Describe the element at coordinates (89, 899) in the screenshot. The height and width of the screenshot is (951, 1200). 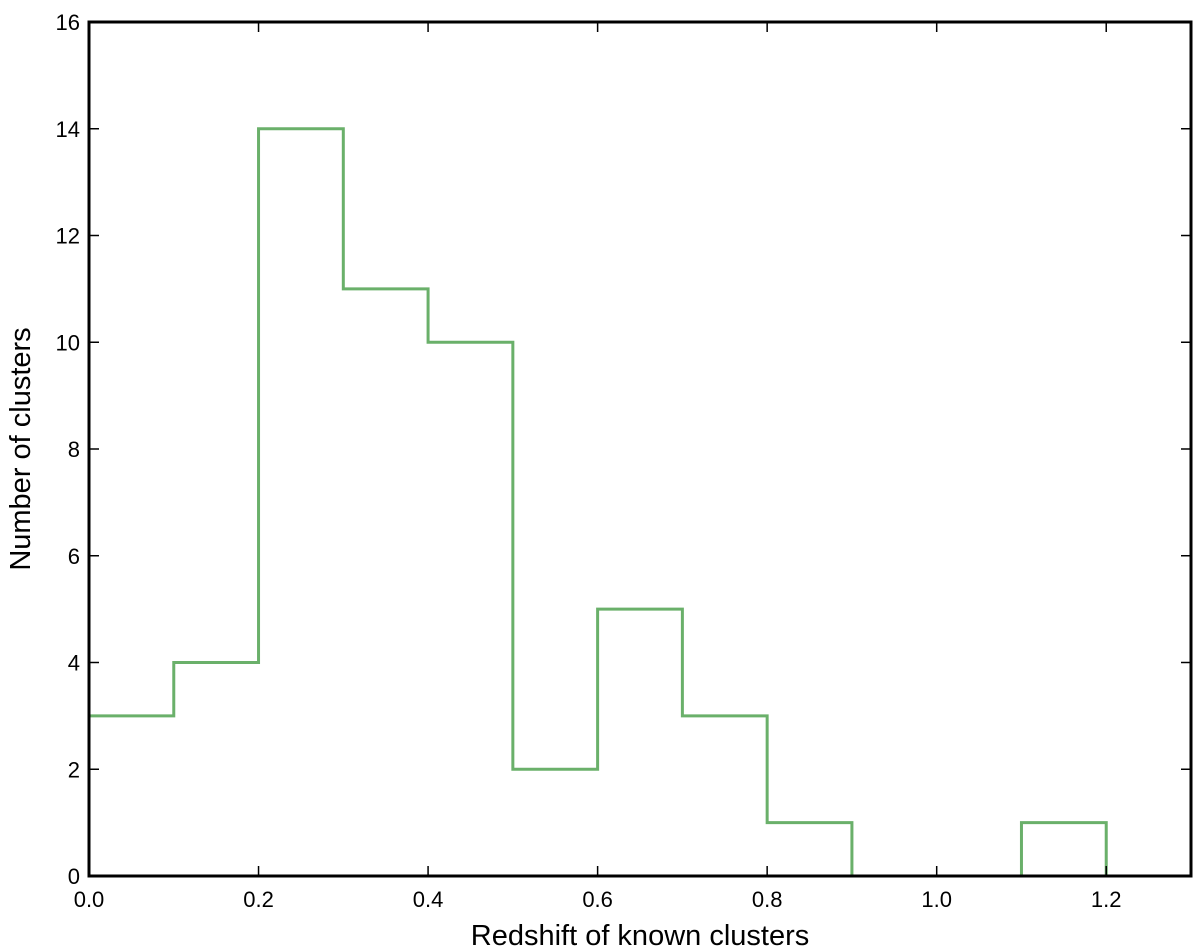
I see `x-tick-label: 0.0` at that location.